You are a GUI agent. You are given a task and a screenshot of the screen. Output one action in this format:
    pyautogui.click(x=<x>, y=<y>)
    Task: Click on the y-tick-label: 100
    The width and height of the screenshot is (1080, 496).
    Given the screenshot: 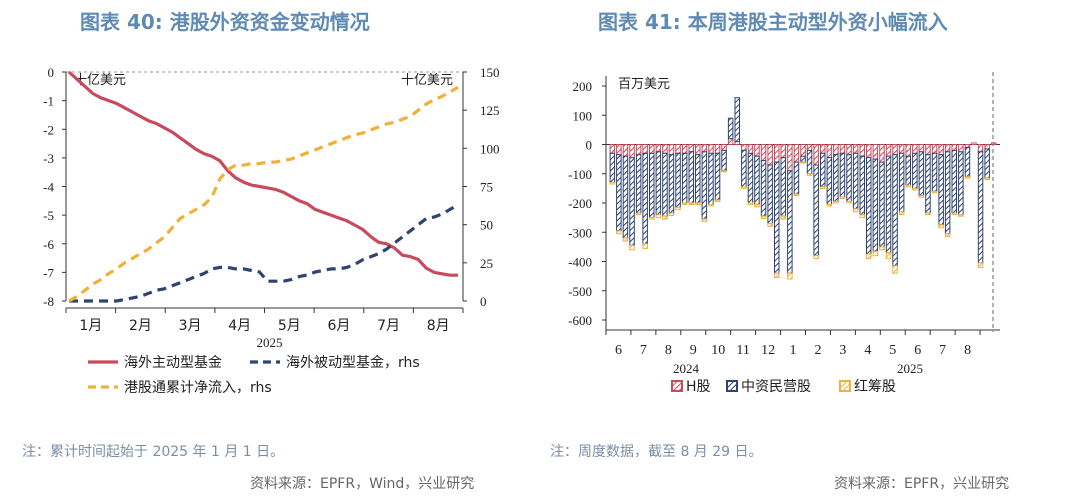 What is the action you would take?
    pyautogui.click(x=583, y=115)
    